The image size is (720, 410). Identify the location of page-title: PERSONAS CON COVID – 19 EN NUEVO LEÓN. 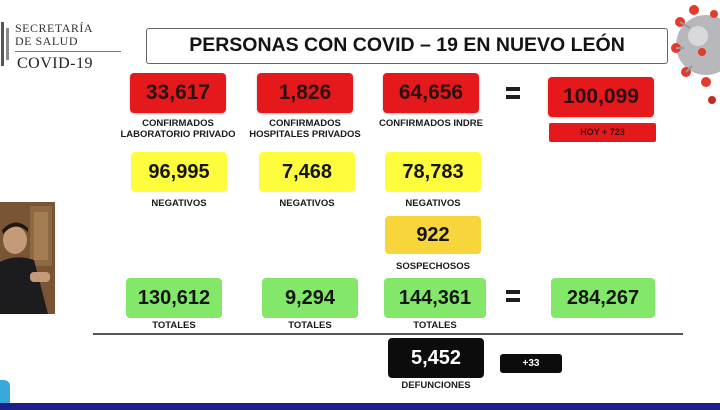
(407, 46).